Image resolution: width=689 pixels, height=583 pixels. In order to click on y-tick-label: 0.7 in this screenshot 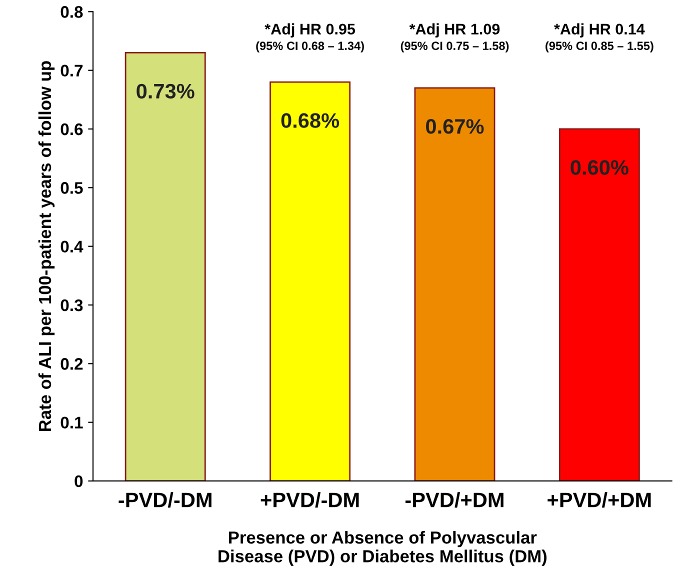, I will do `click(71, 70)`.